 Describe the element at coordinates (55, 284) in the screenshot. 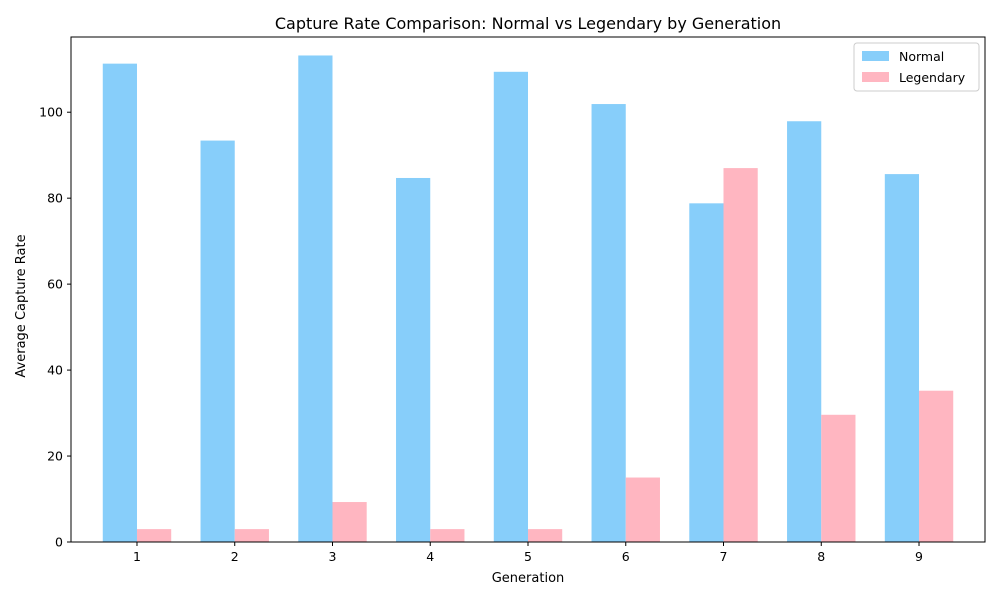

I see `y-tick-label: 60` at that location.